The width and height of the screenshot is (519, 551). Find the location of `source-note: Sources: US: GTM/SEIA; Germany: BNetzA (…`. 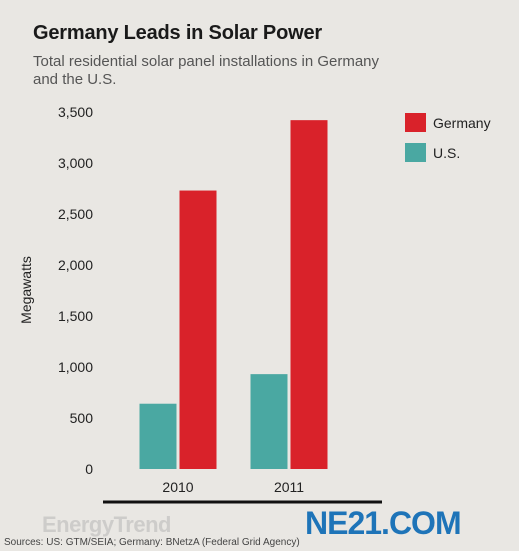

source-note: Sources: US: GTM/SEIA; Germany: BNetzA (… is located at coordinates (152, 542).